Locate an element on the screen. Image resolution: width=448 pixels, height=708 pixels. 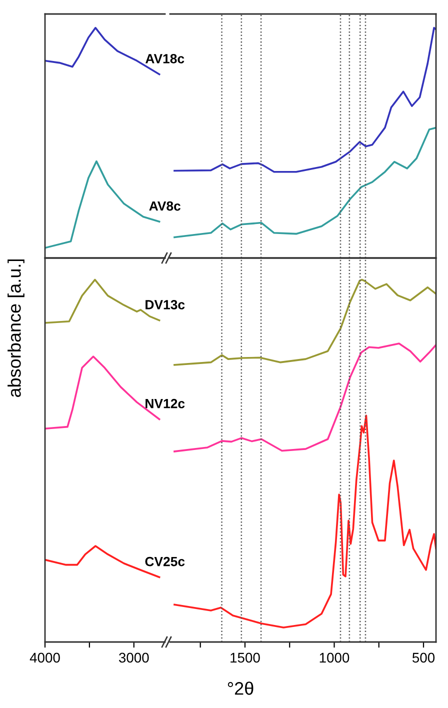
x-tick-label: 3000 is located at coordinates (133, 657).